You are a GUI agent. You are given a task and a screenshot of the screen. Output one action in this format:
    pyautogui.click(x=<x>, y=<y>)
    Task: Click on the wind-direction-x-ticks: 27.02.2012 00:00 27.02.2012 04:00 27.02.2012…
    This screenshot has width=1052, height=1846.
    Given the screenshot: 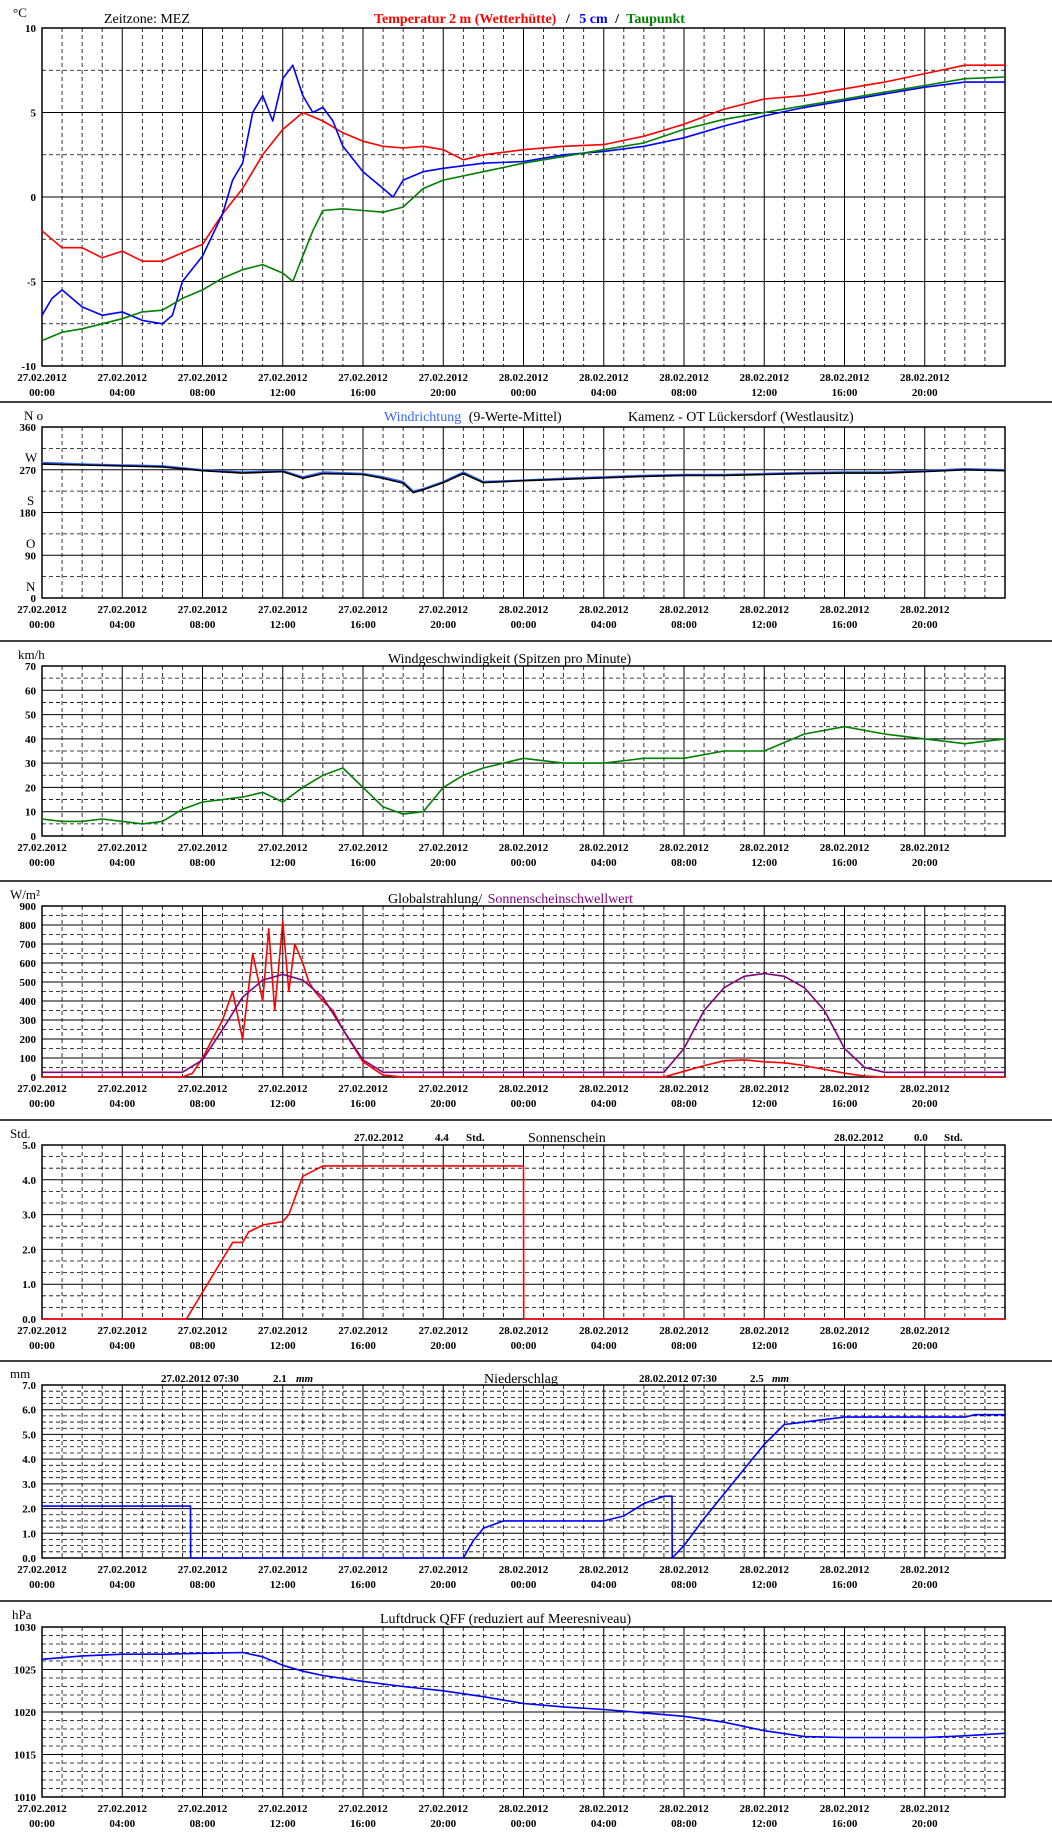 What is the action you would take?
    pyautogui.click(x=483, y=617)
    